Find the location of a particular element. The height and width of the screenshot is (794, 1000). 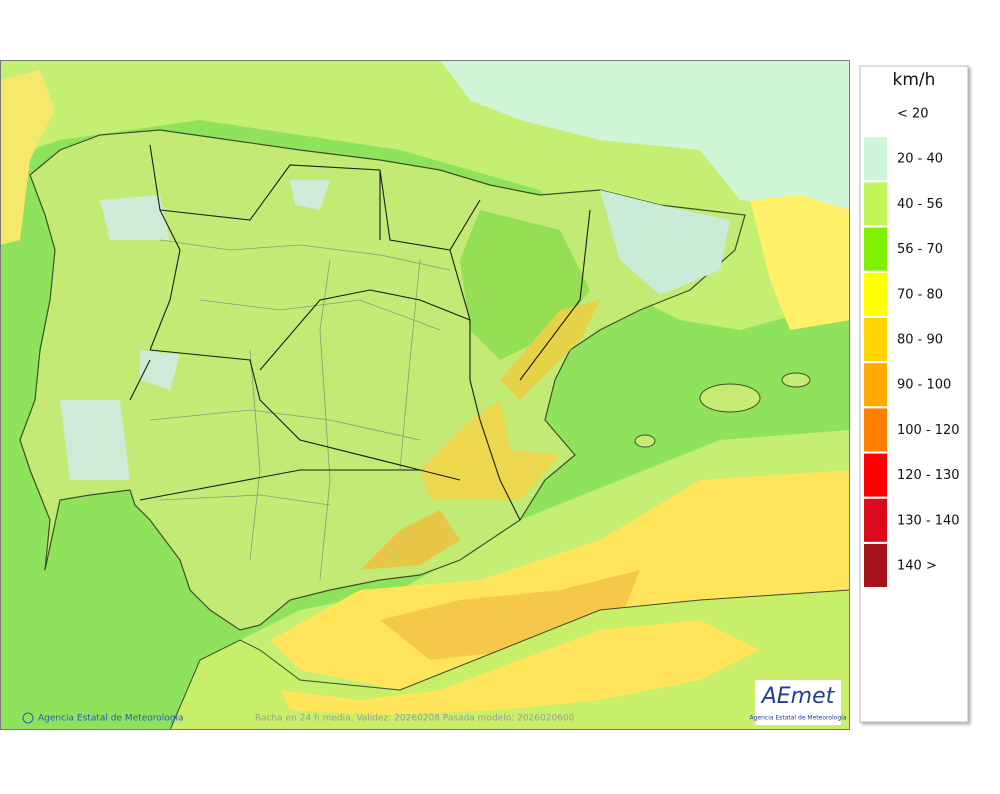

gulf-lion is located at coordinates (800, 262).